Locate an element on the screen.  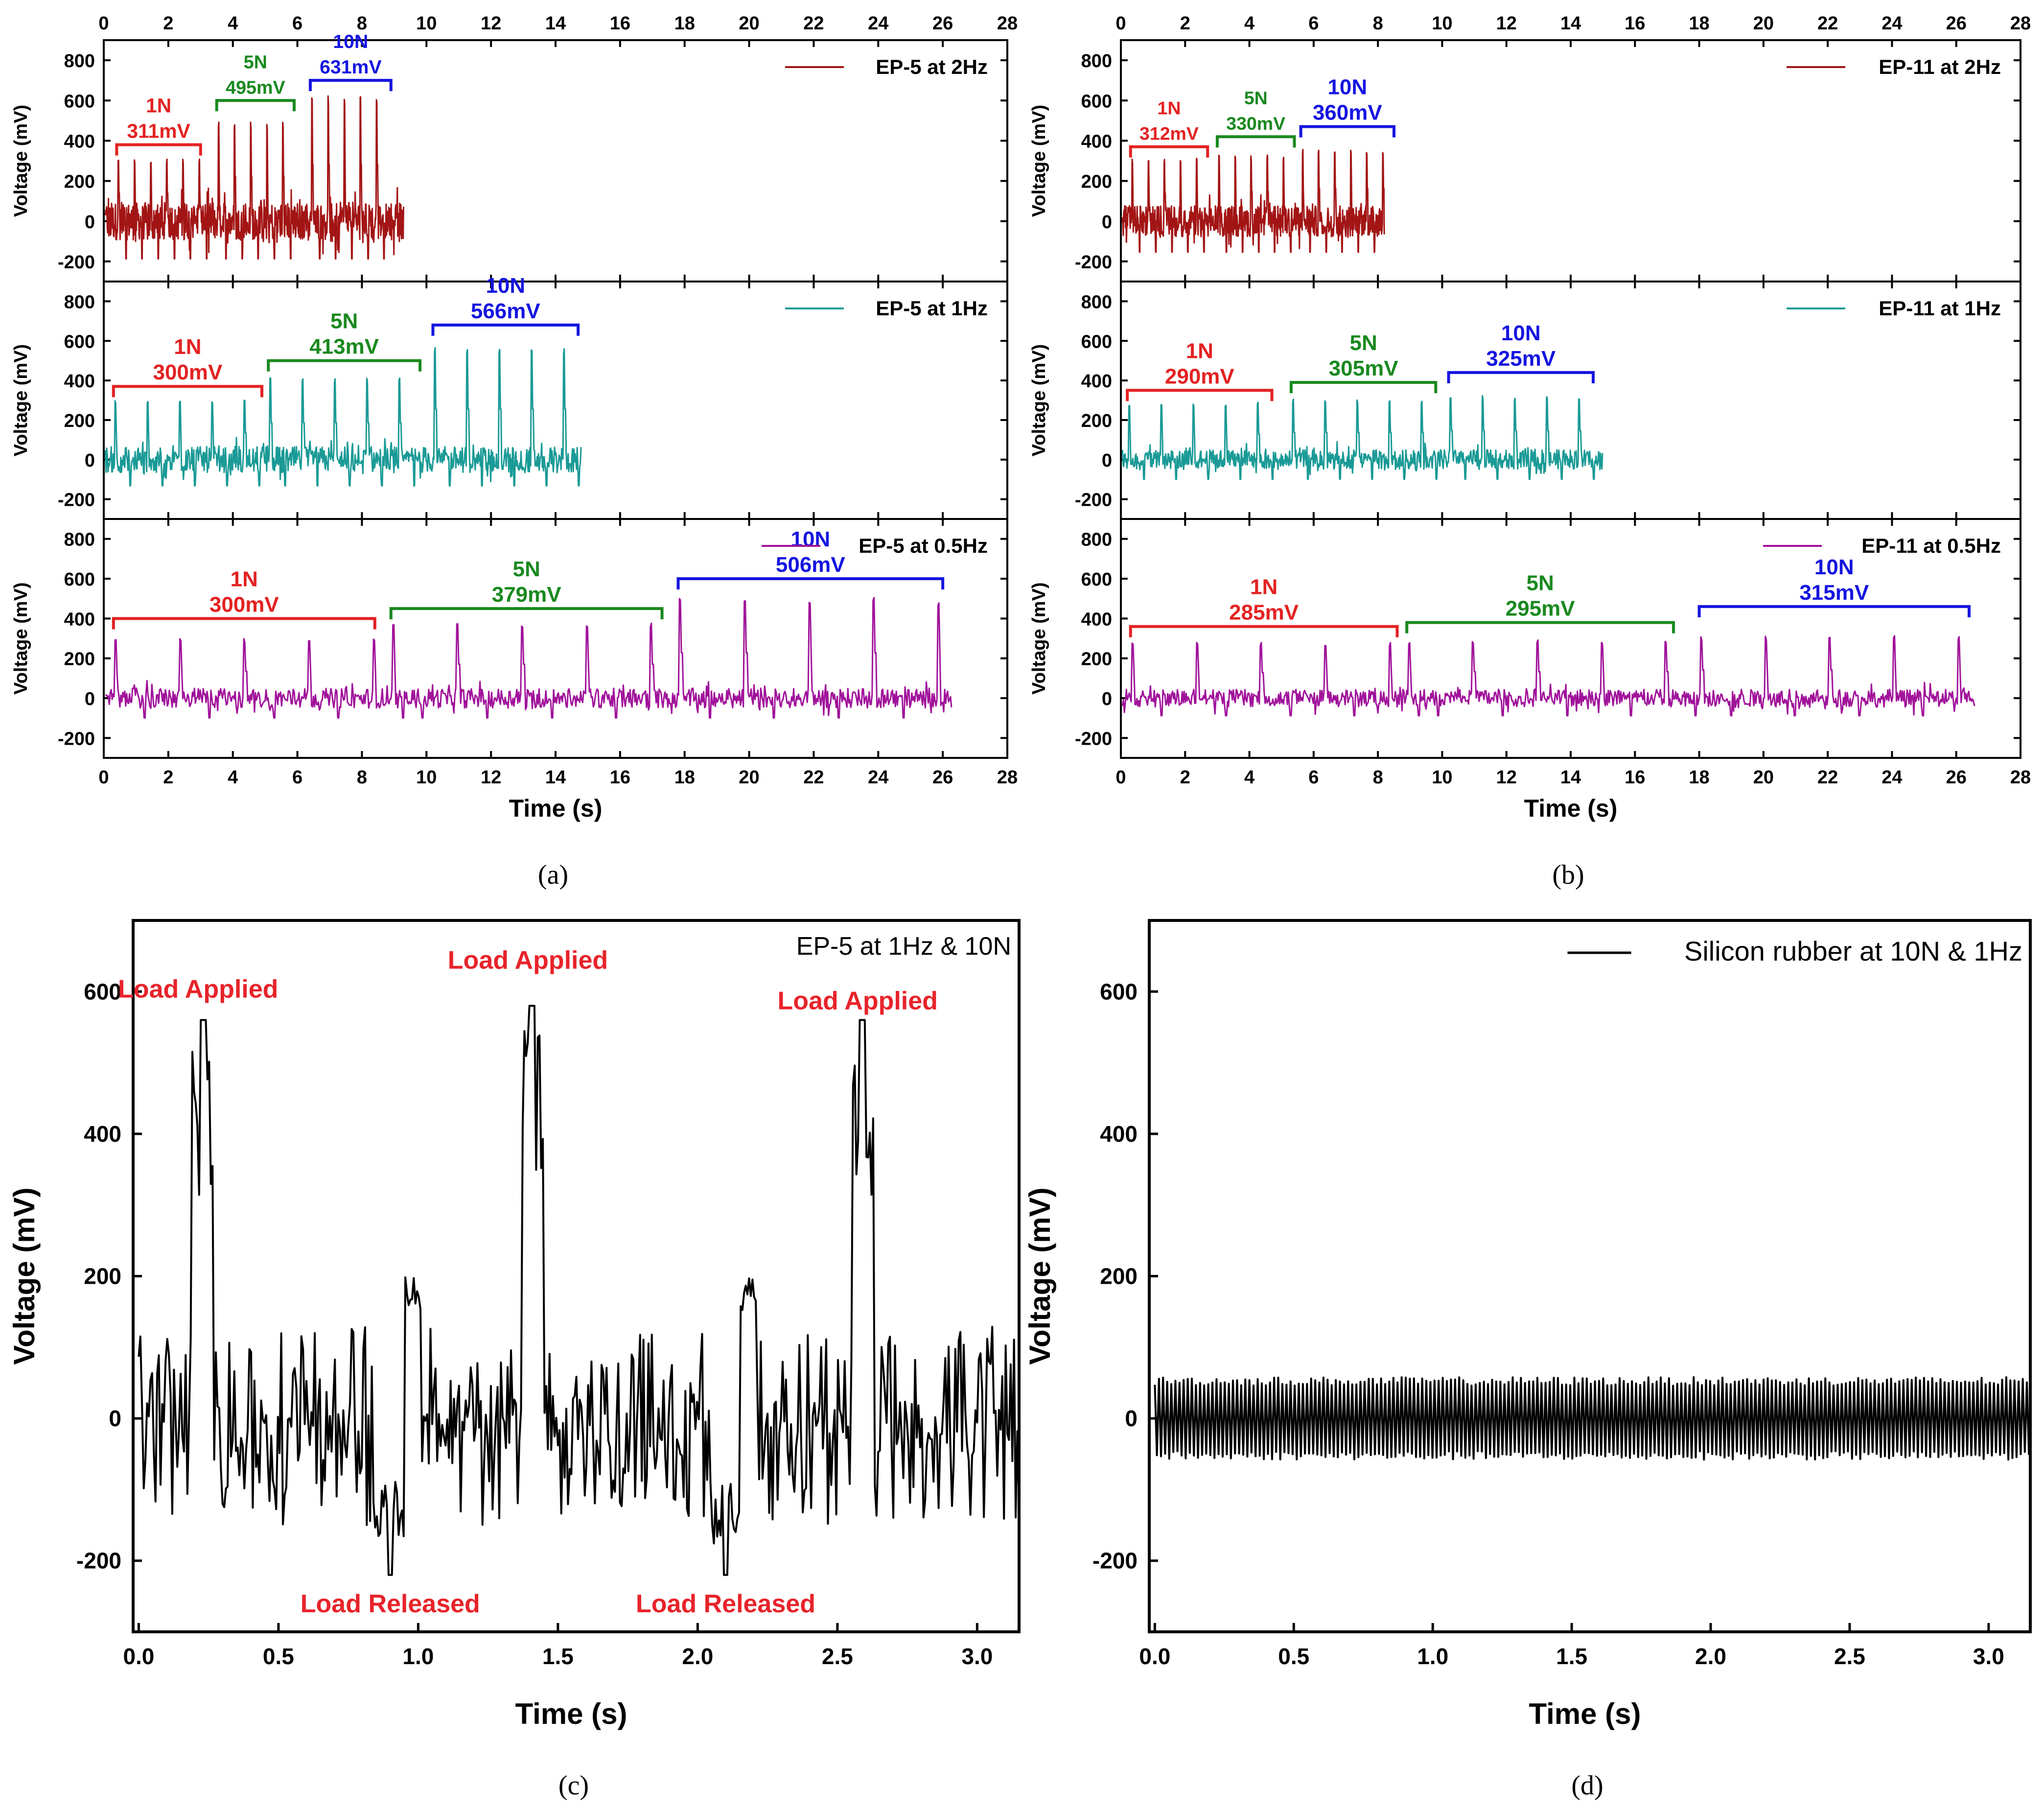
x-tick-label: 28 is located at coordinates (2021, 777).